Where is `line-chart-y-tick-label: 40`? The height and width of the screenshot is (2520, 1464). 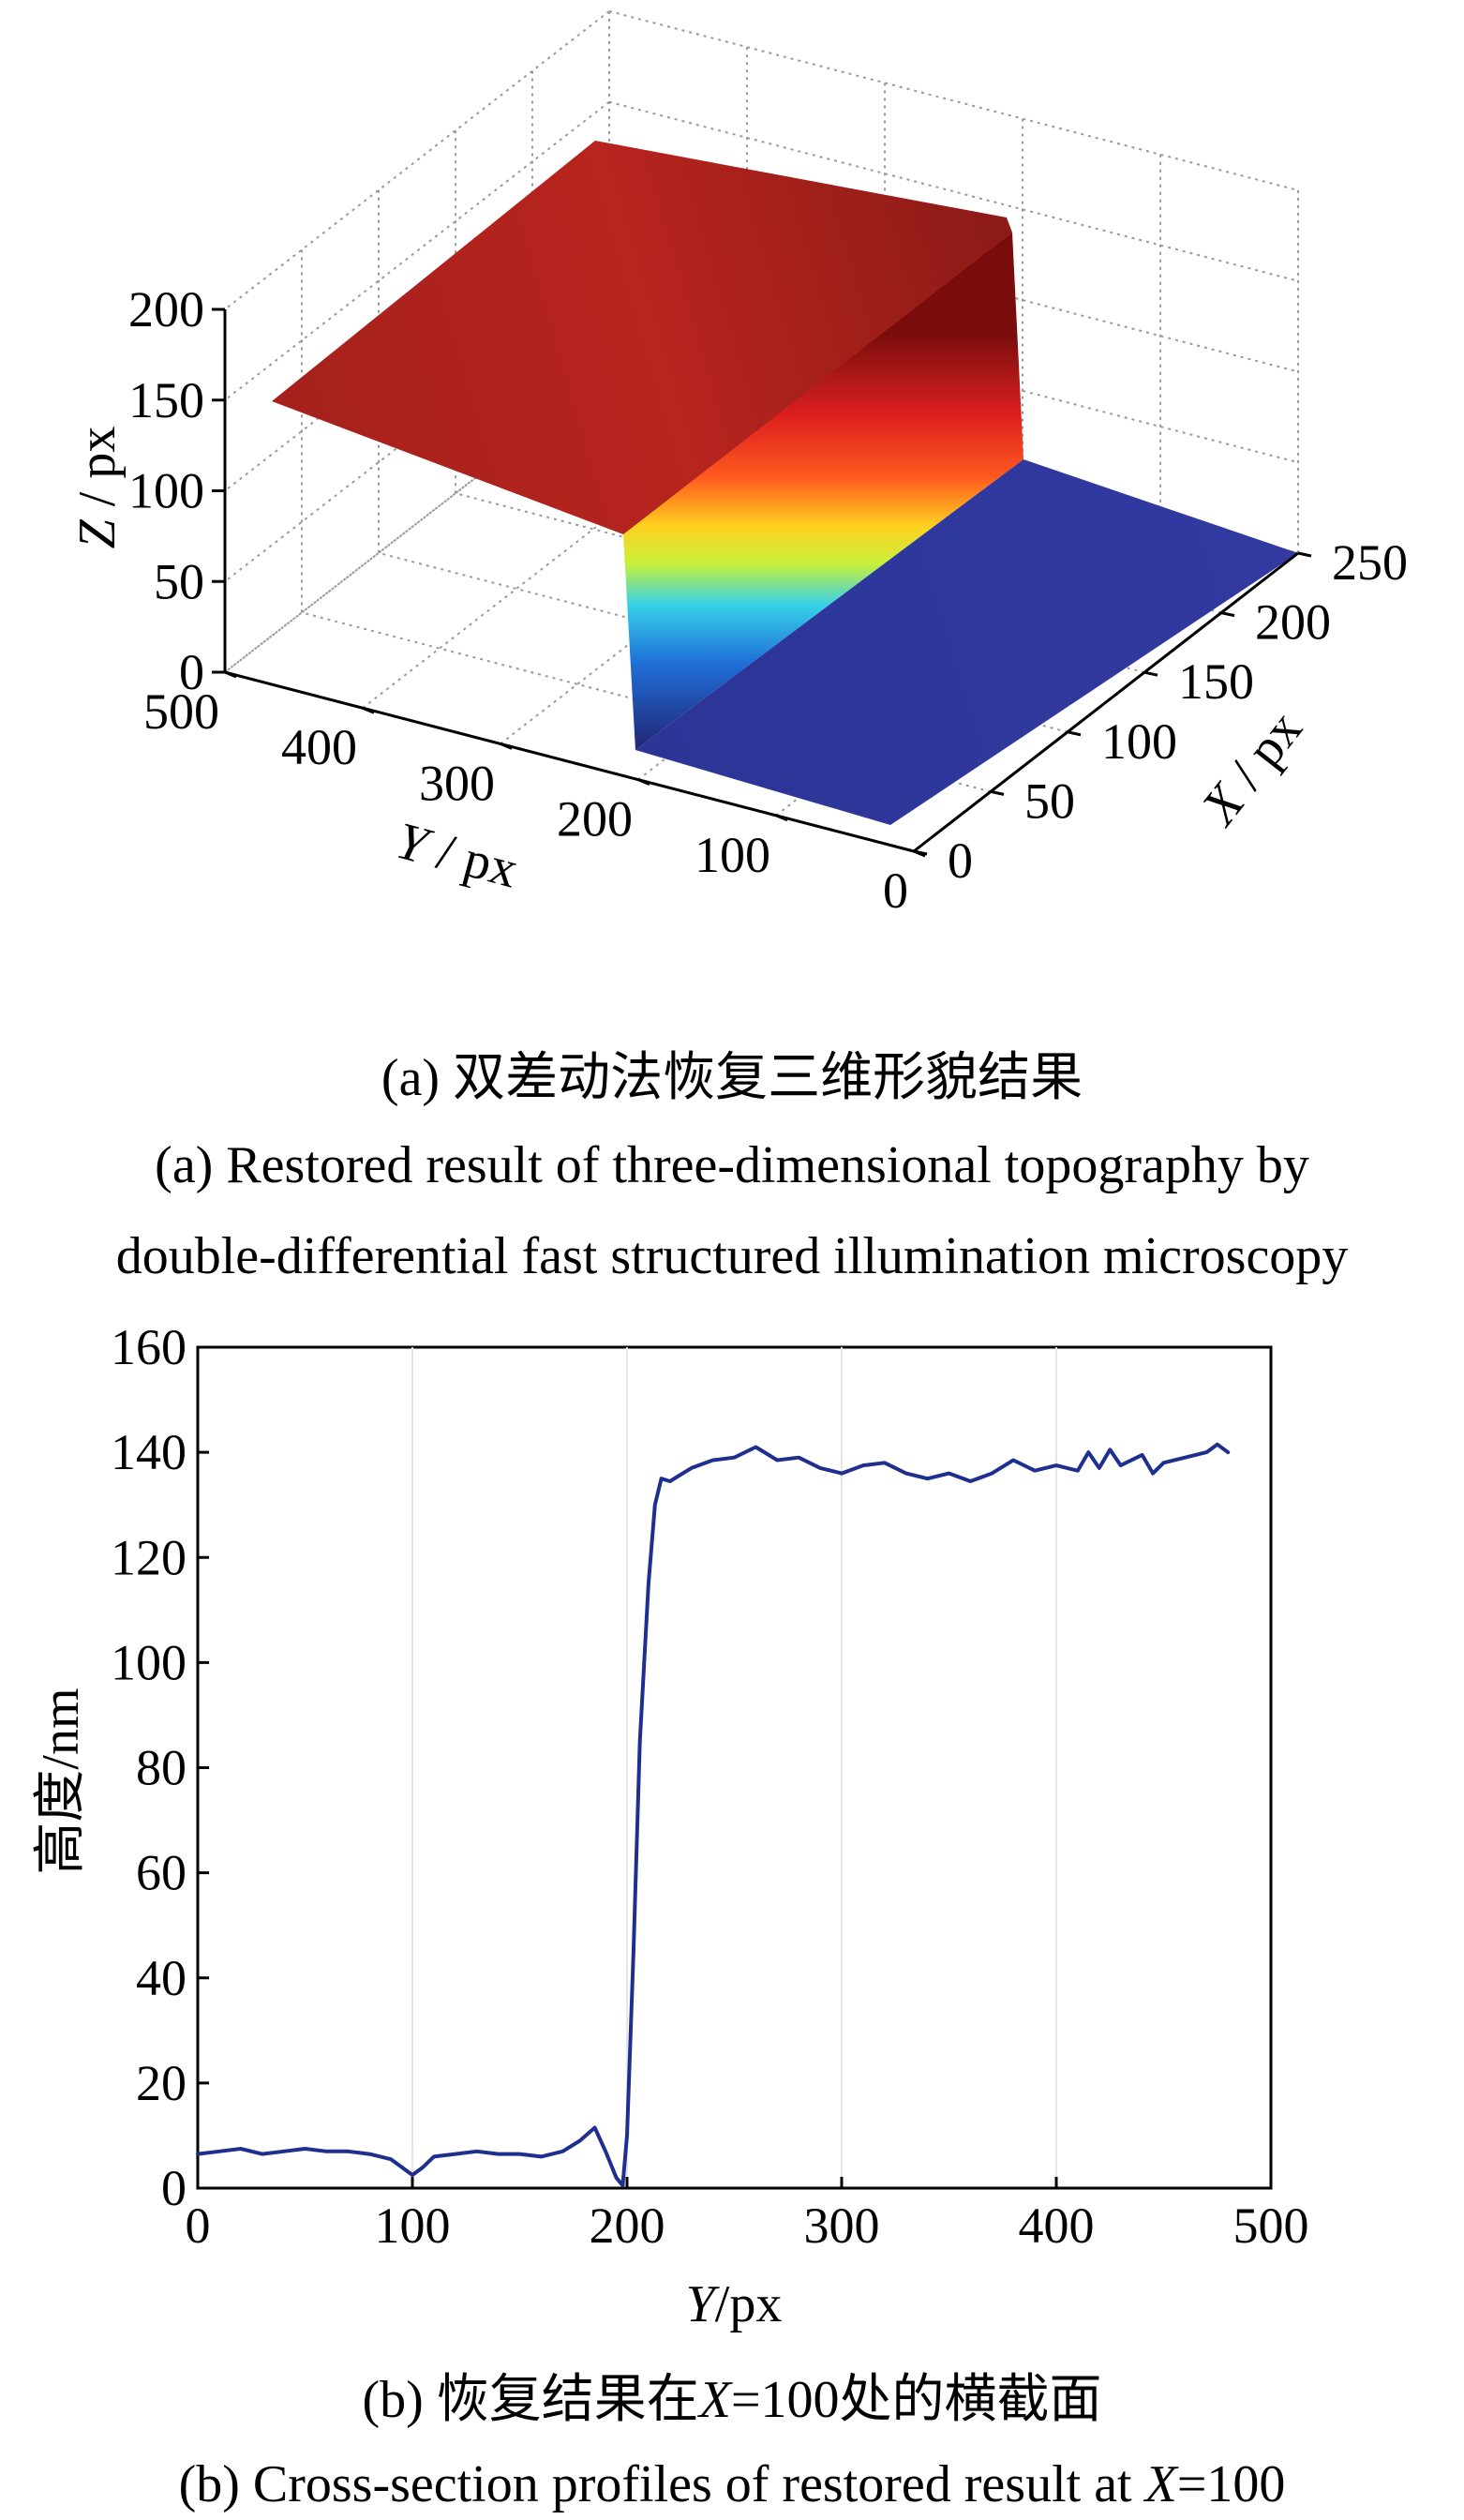 line-chart-y-tick-label: 40 is located at coordinates (161, 1978).